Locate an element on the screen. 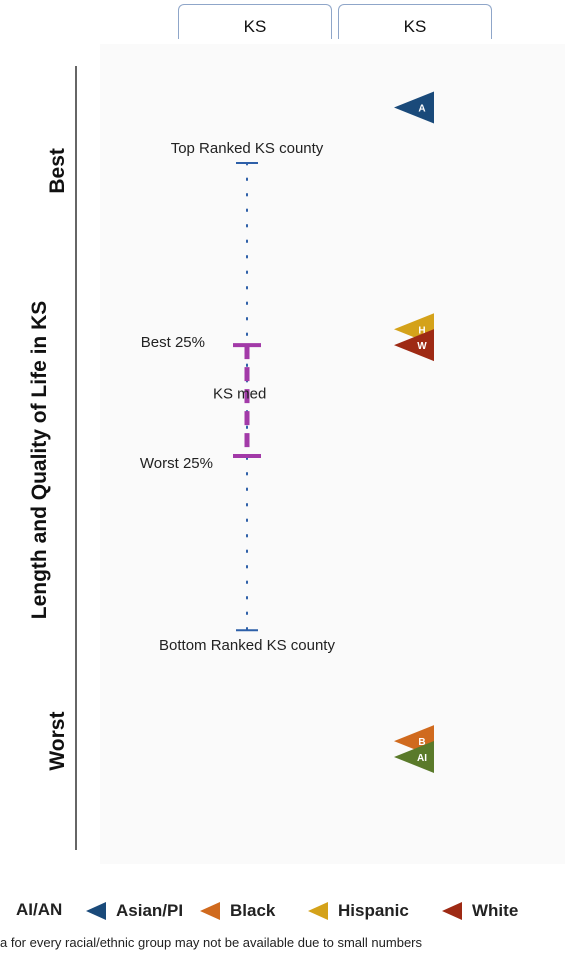 This screenshot has width=574, height=959. marker-label: B is located at coordinates (421, 742).